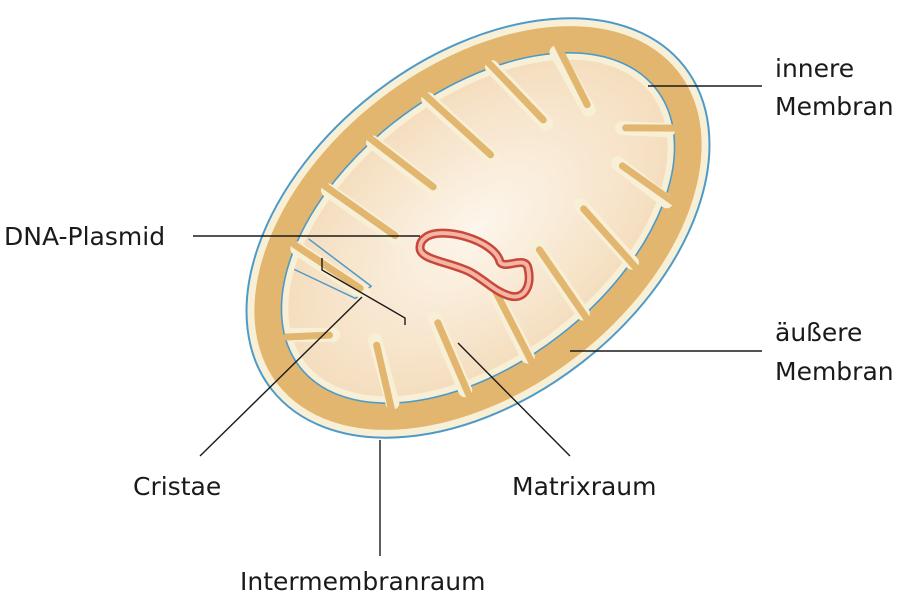 The height and width of the screenshot is (595, 910). I want to click on label-cristae: Cristae, so click(177, 486).